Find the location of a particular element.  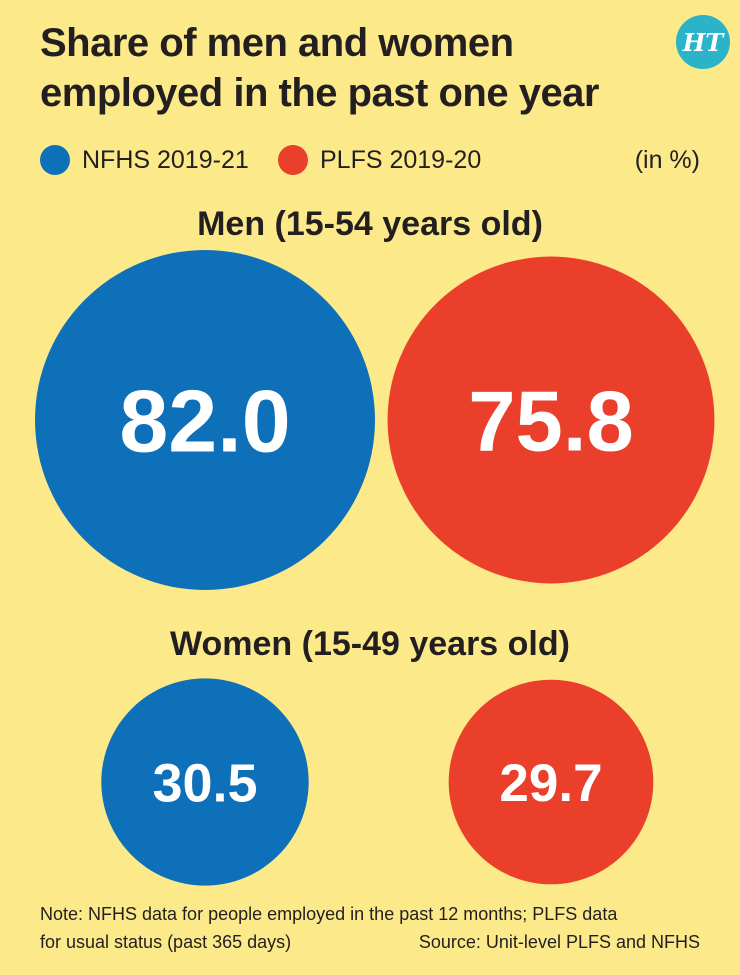

legend-dot-nfhs is located at coordinates (55, 160).